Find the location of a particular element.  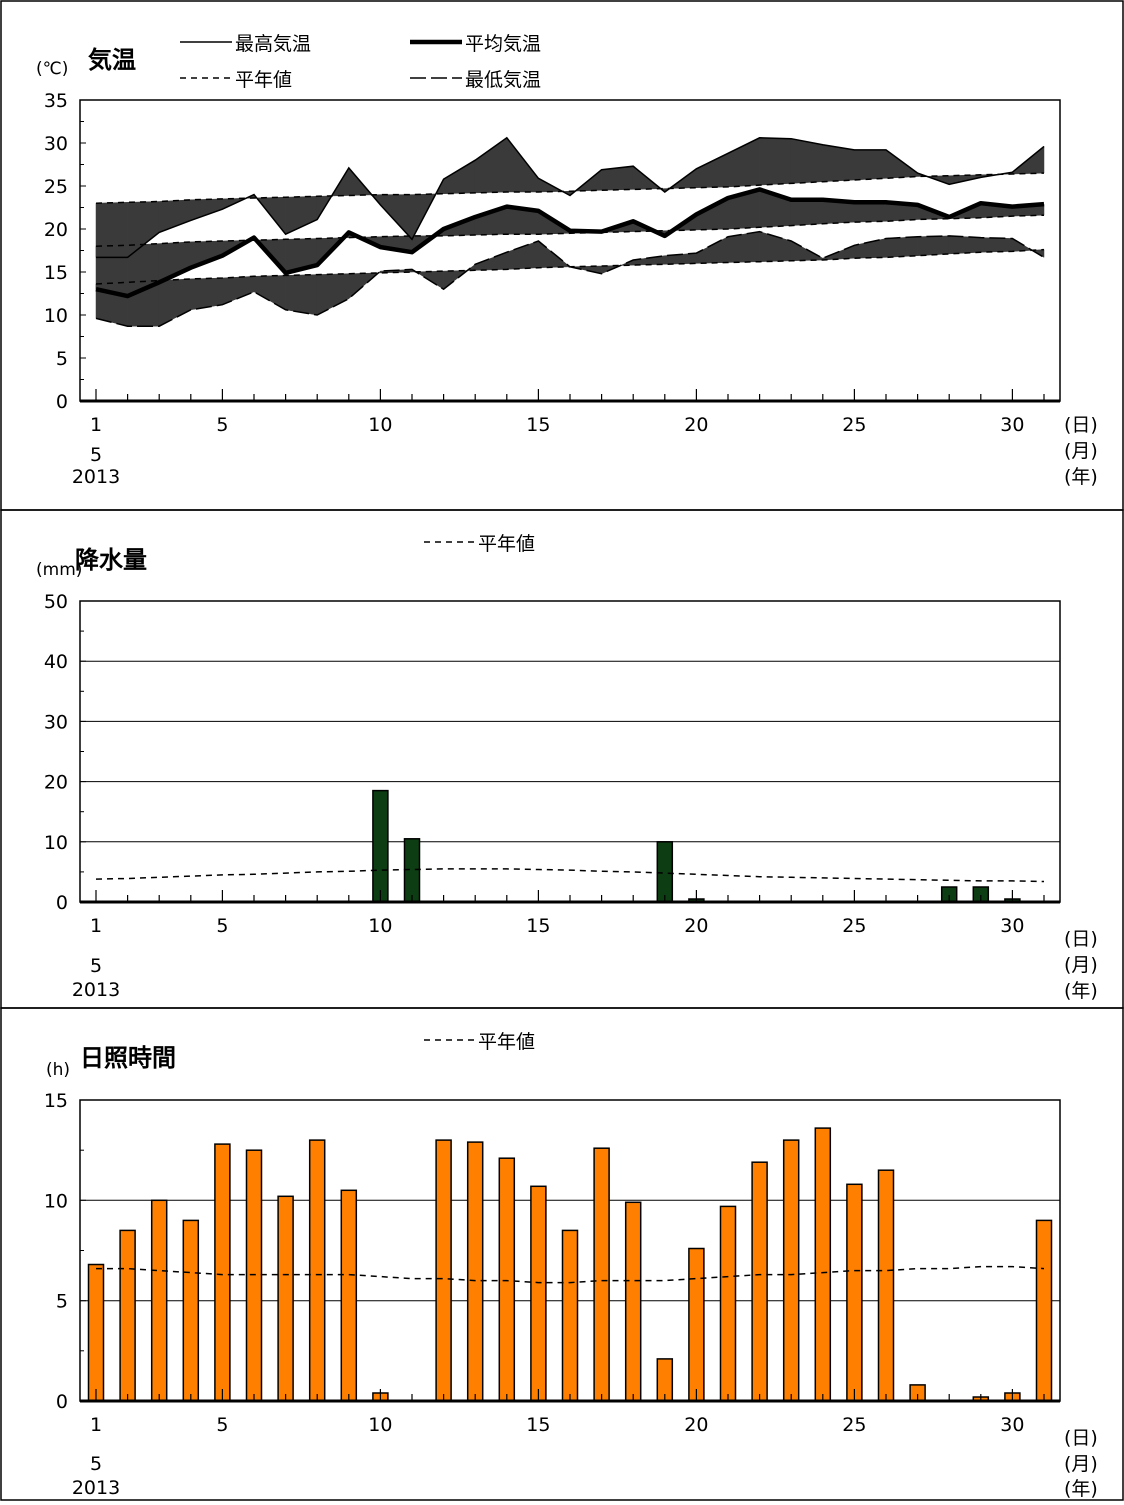

precip-y-tick-label: 30 is located at coordinates (56, 722).